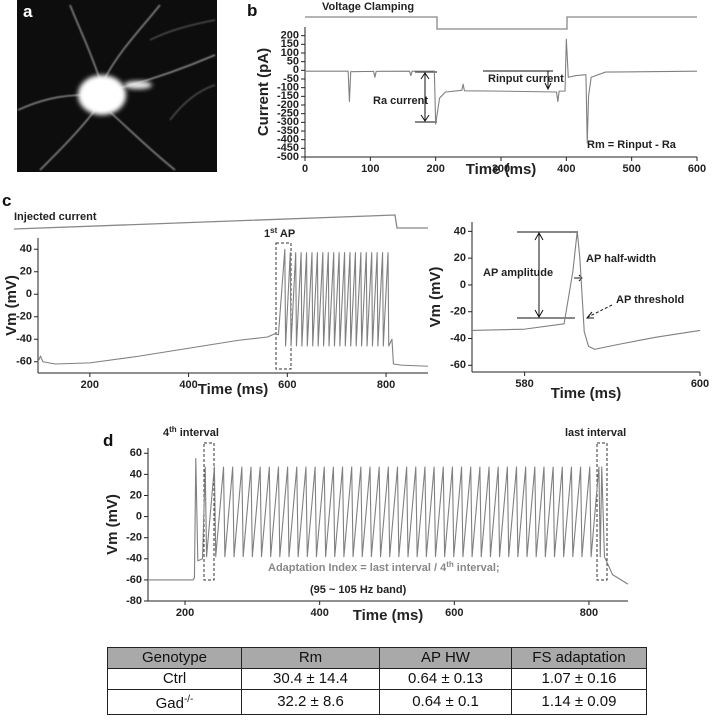  Describe the element at coordinates (445, 679) in the screenshot. I see `cell: 0.64 ± 0.13` at that location.